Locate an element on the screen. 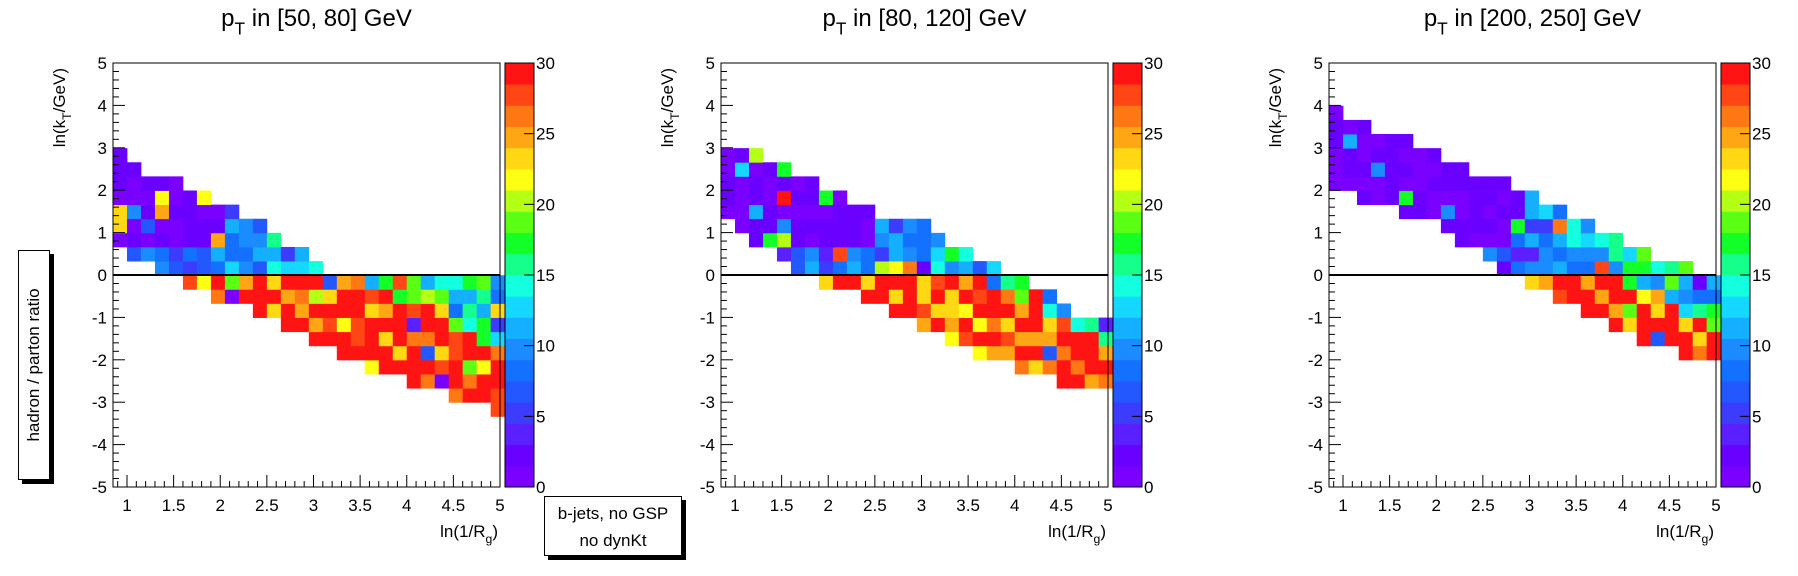  legend-line-2: no dynKt is located at coordinates (613, 540).